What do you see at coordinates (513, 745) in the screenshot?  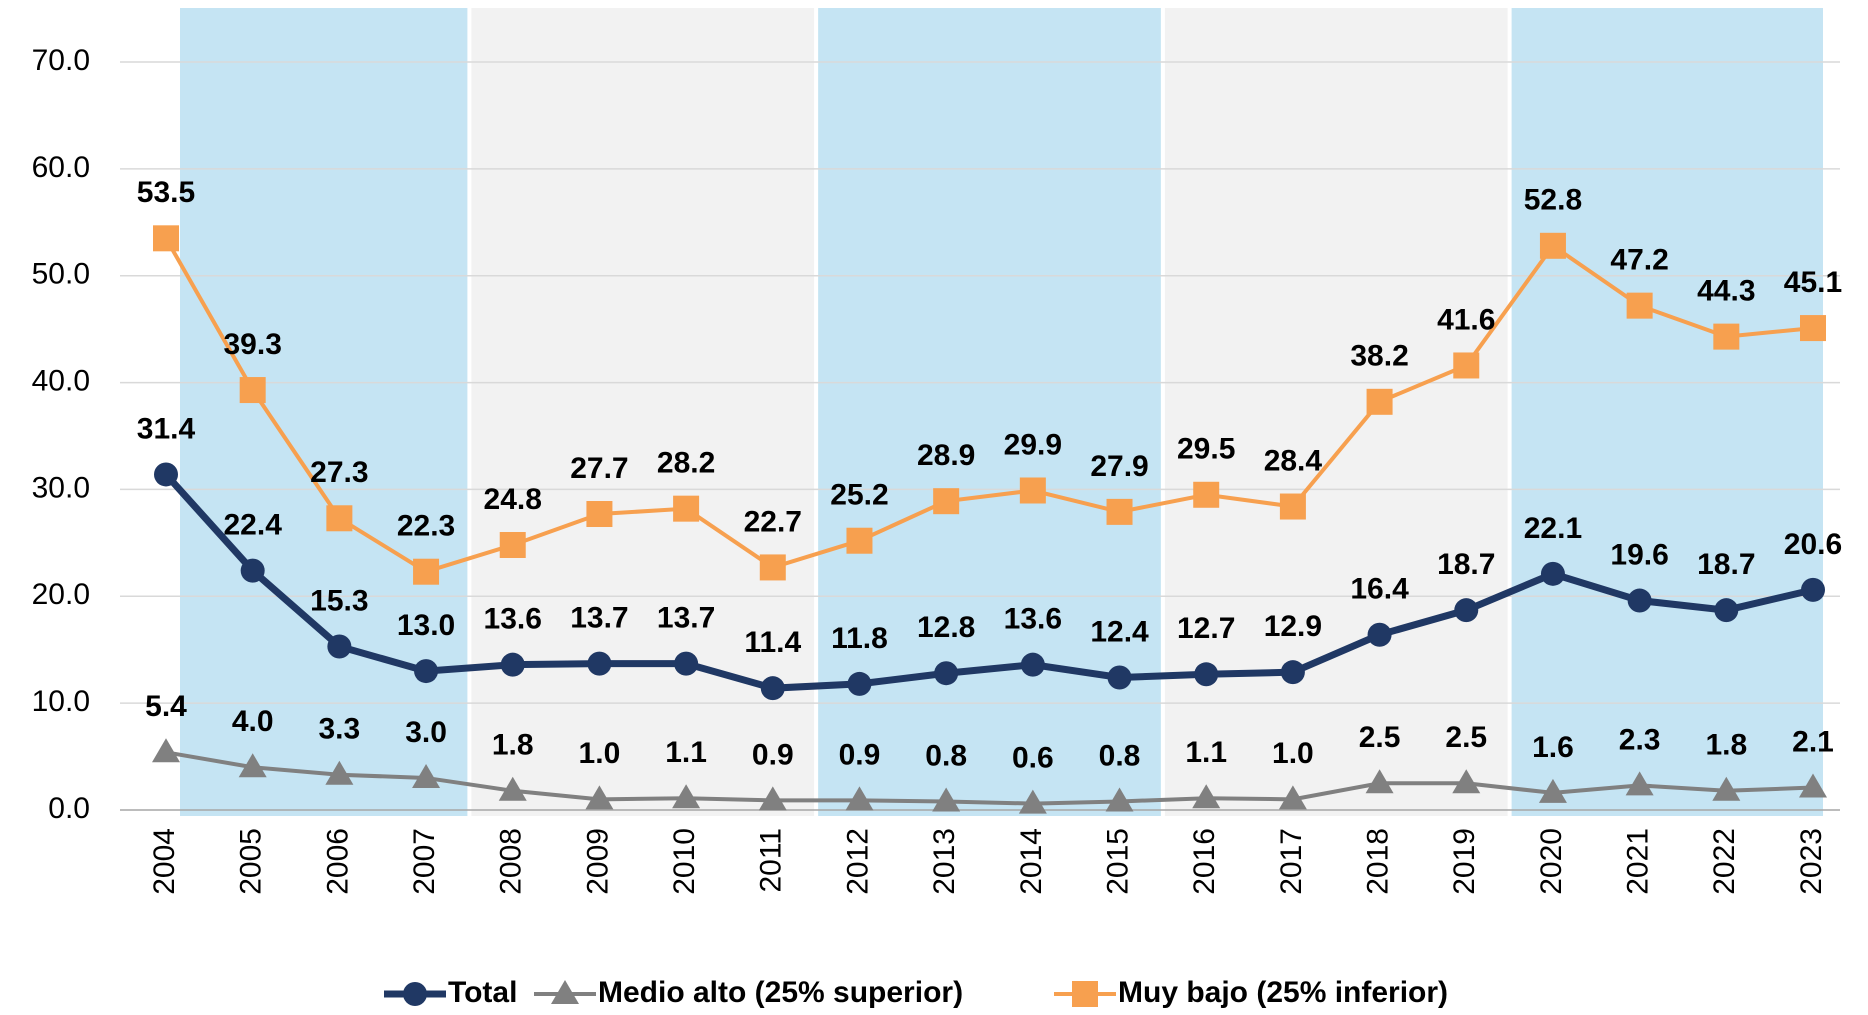 I see `data-label: 1.8` at bounding box center [513, 745].